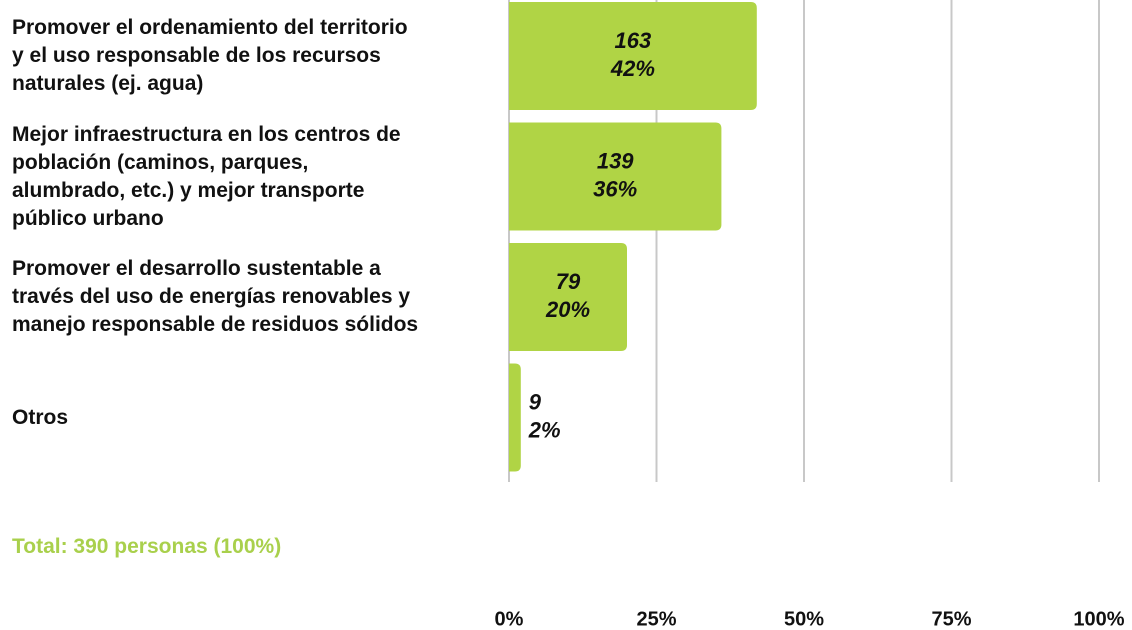 This screenshot has width=1132, height=630. I want to click on value-label: 36%, so click(615, 188).